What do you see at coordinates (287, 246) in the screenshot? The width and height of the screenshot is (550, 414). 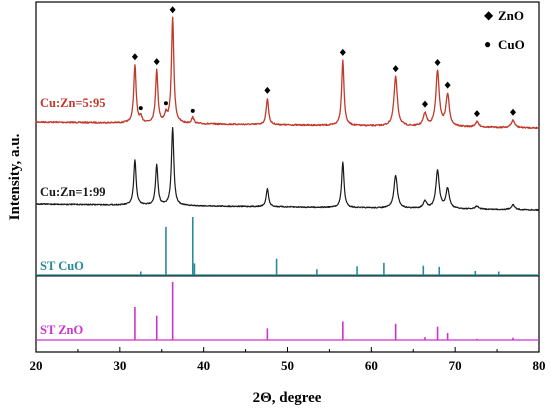 I see `series-st-cuo` at bounding box center [287, 246].